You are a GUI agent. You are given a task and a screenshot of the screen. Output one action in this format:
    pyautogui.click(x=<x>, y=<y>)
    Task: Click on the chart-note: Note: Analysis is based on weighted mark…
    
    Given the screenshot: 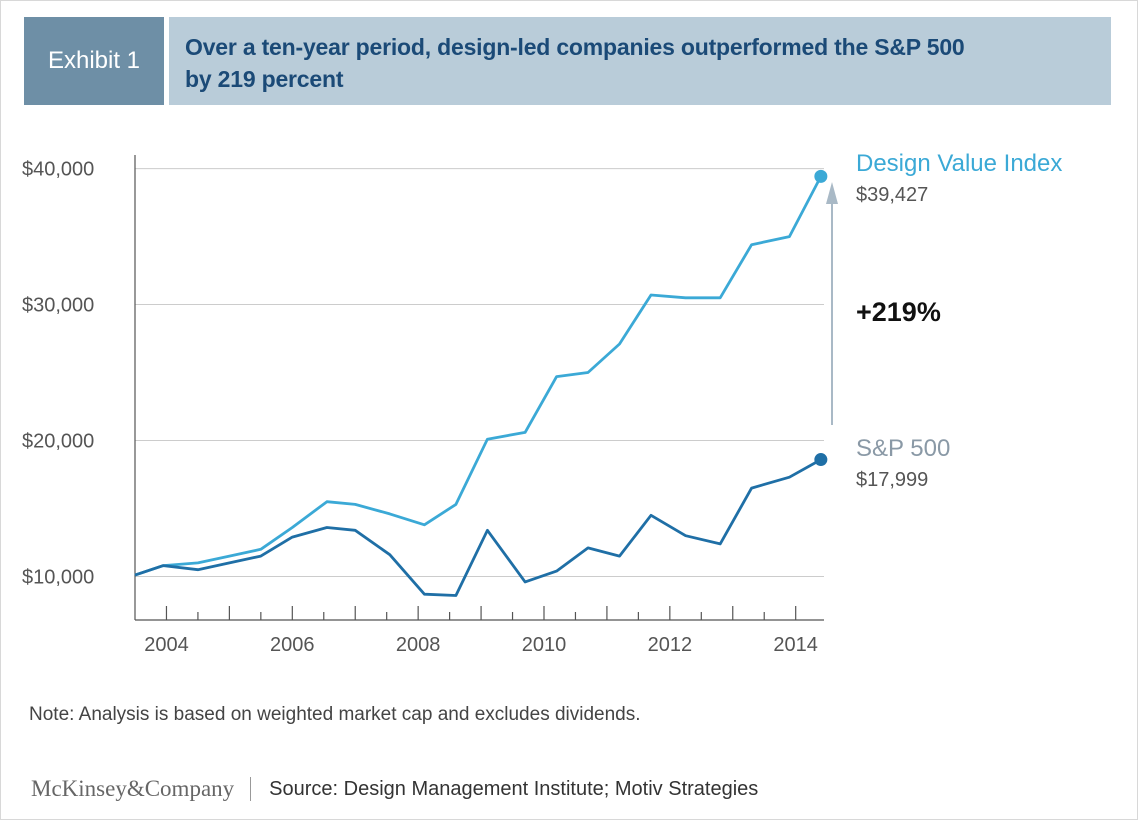 What is the action you would take?
    pyautogui.click(x=335, y=714)
    